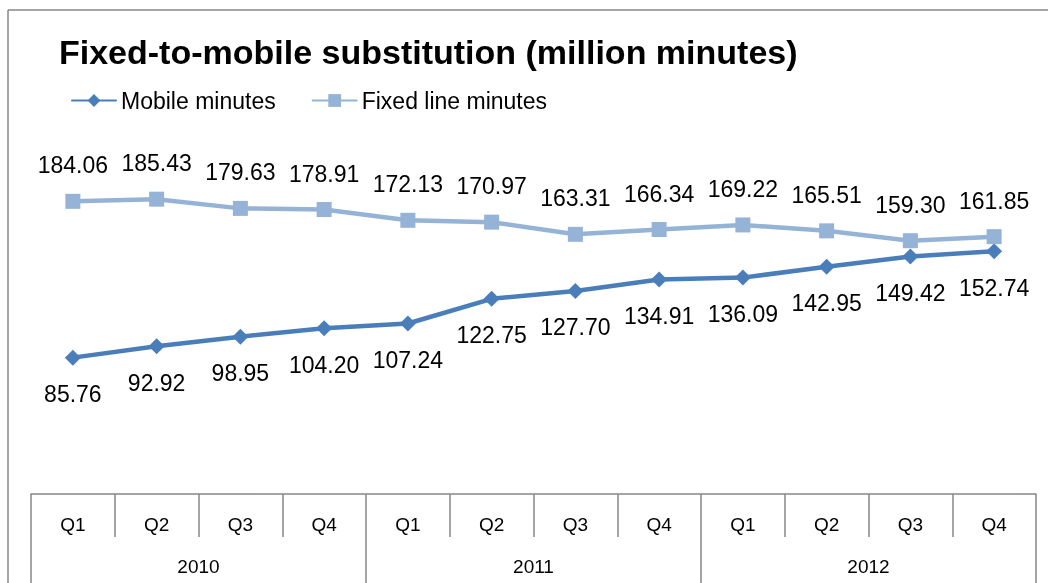  I want to click on data-label: 184.06, so click(73, 165).